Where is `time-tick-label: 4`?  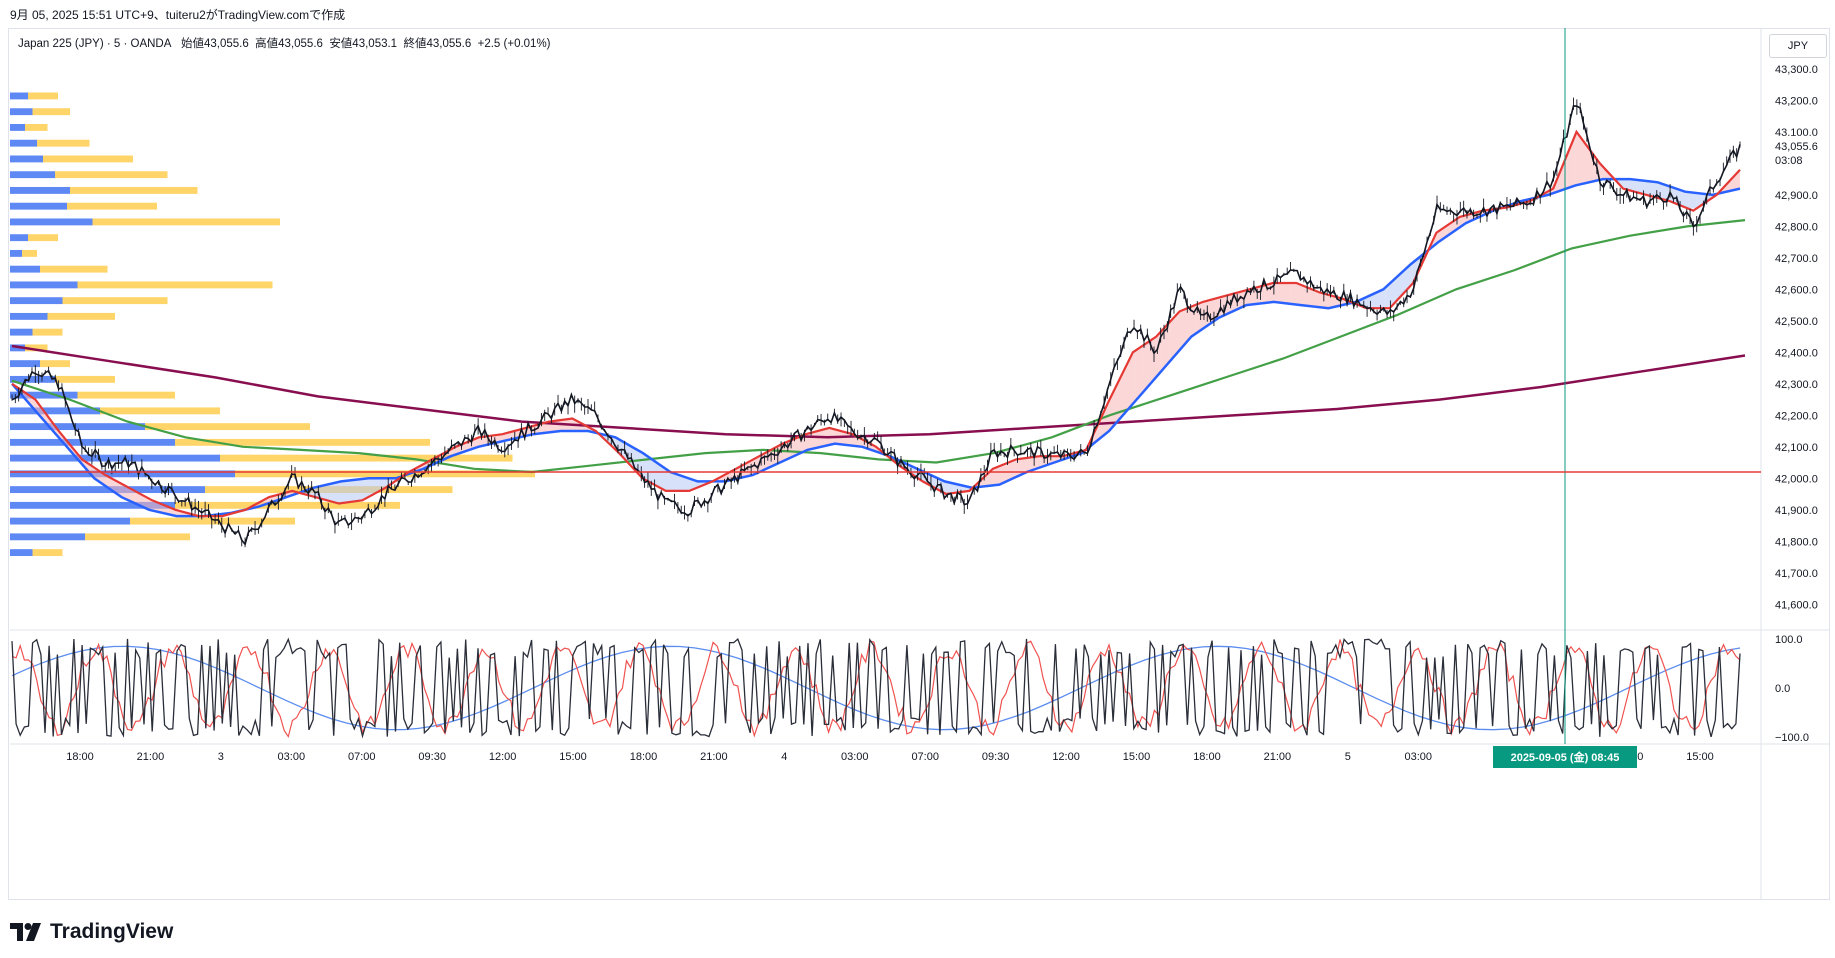 time-tick-label: 4 is located at coordinates (784, 757).